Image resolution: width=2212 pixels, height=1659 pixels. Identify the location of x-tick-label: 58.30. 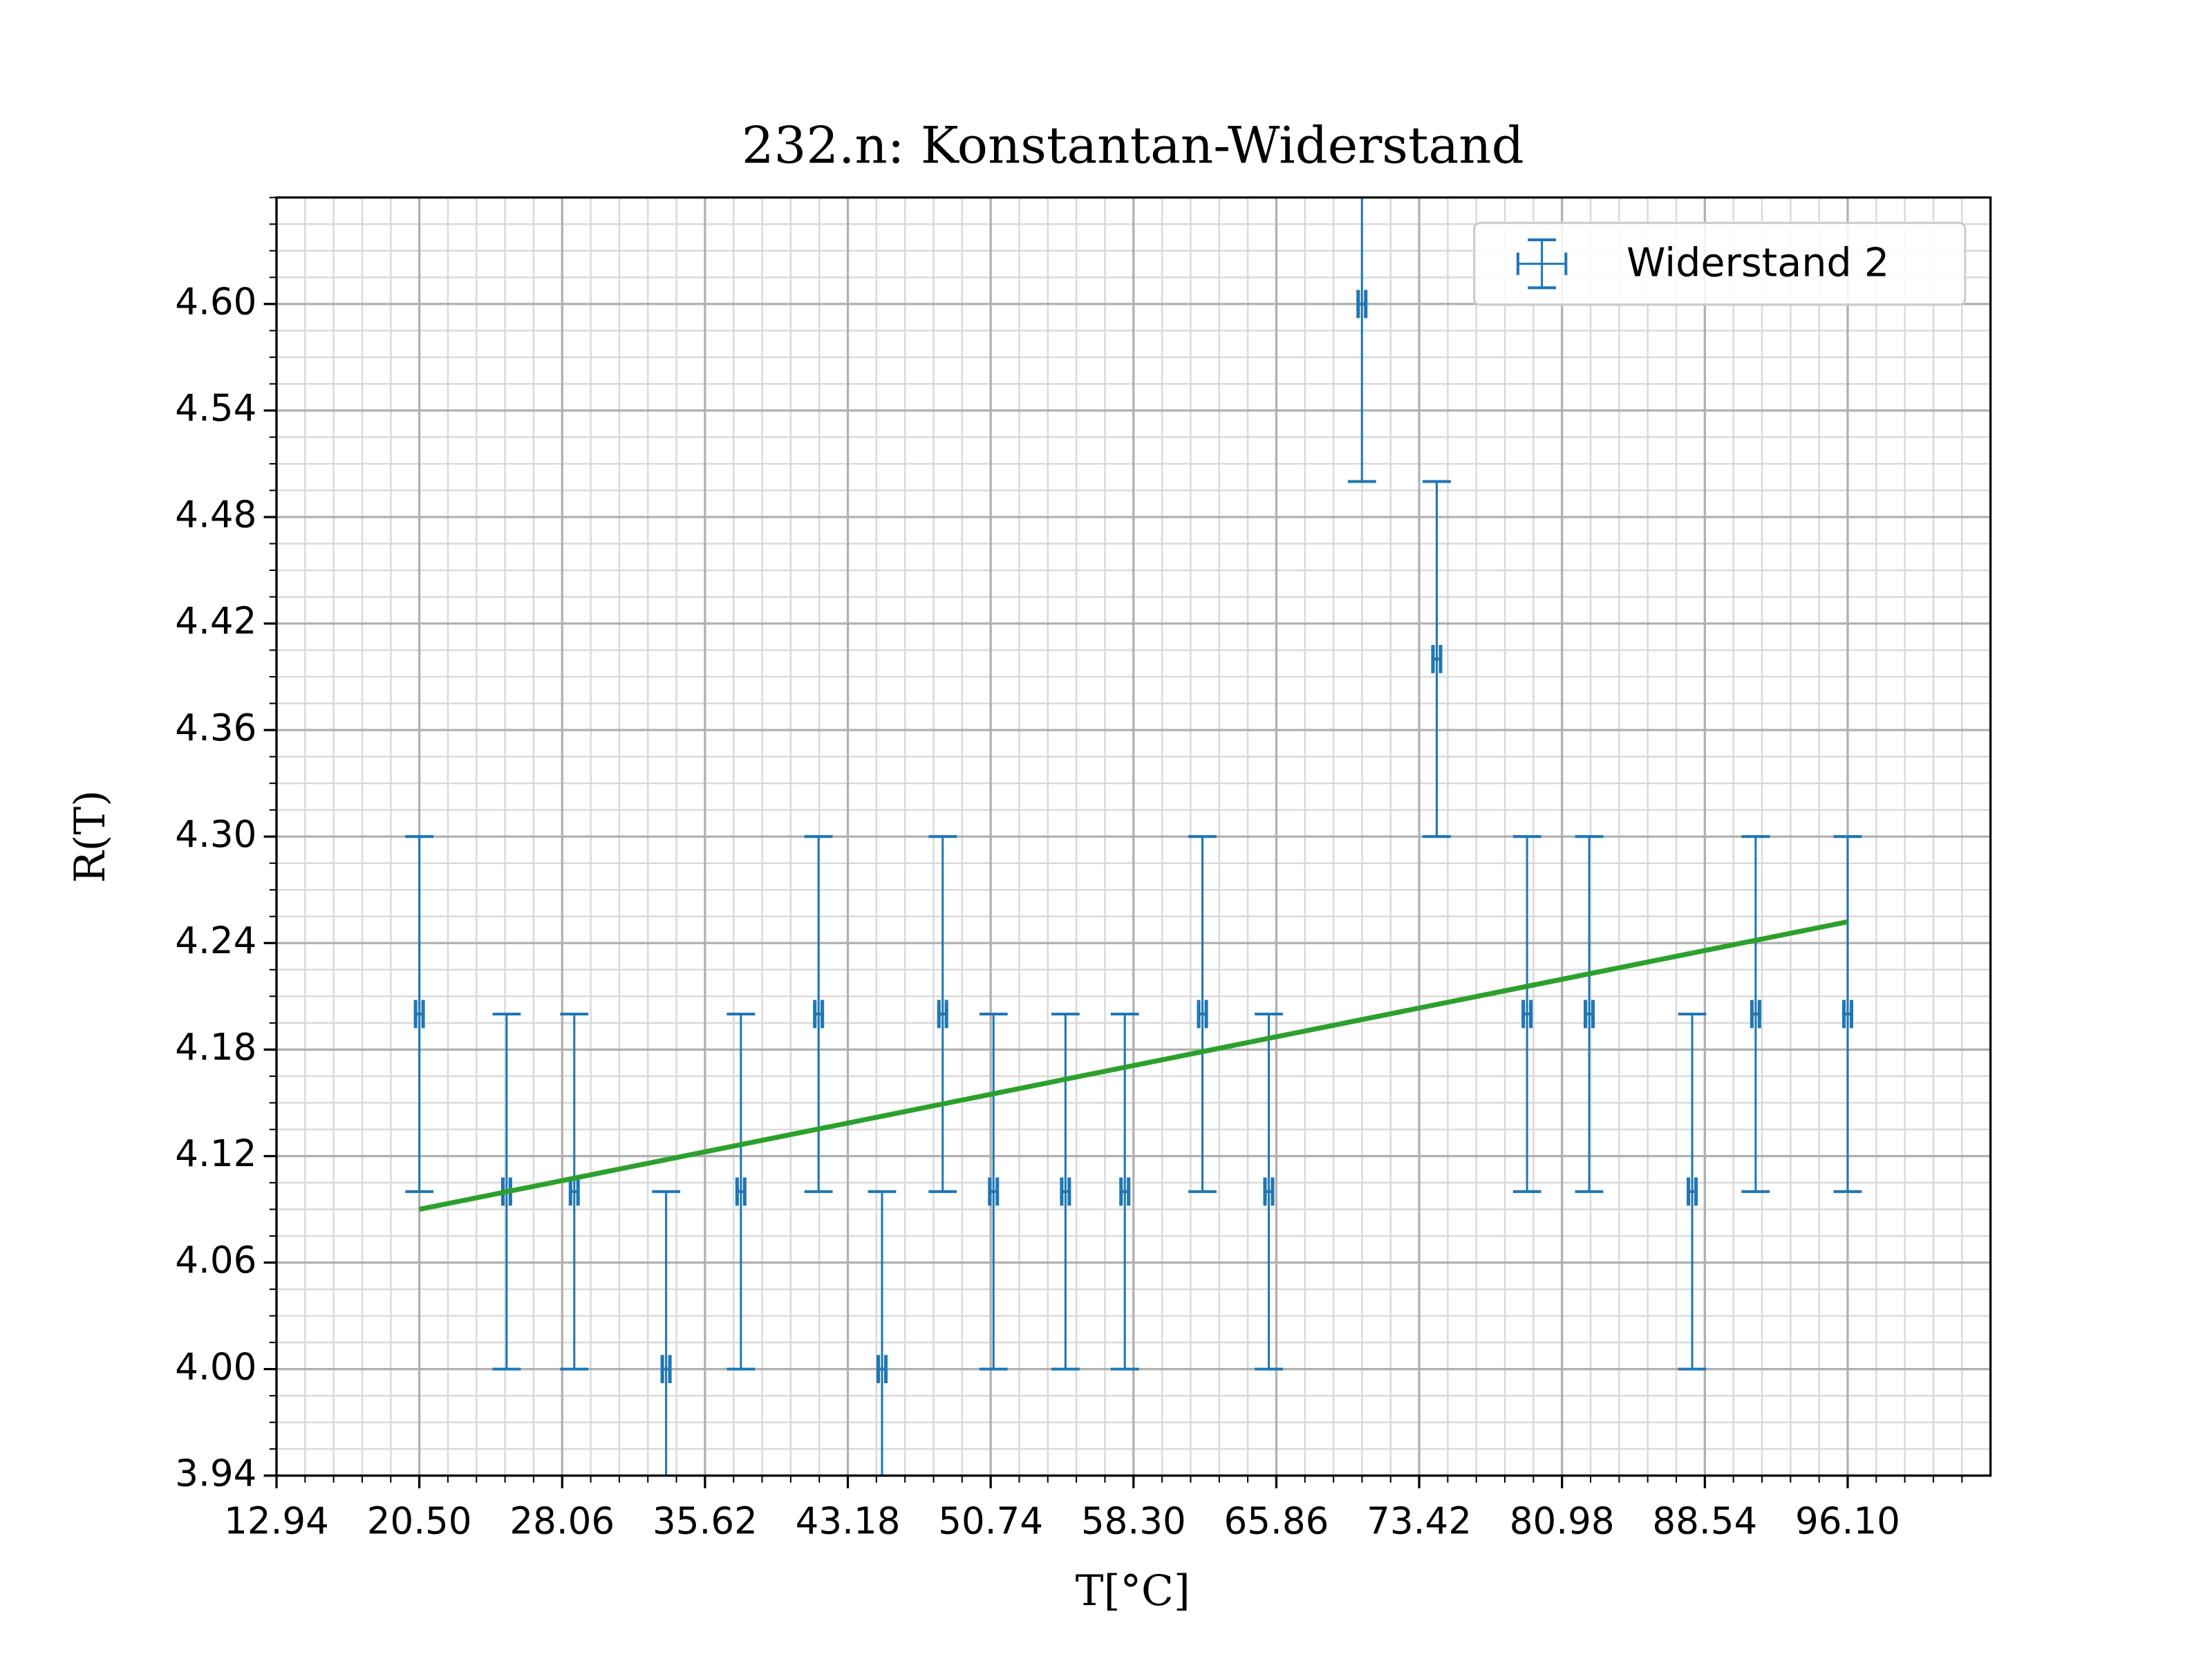
(1133, 1521).